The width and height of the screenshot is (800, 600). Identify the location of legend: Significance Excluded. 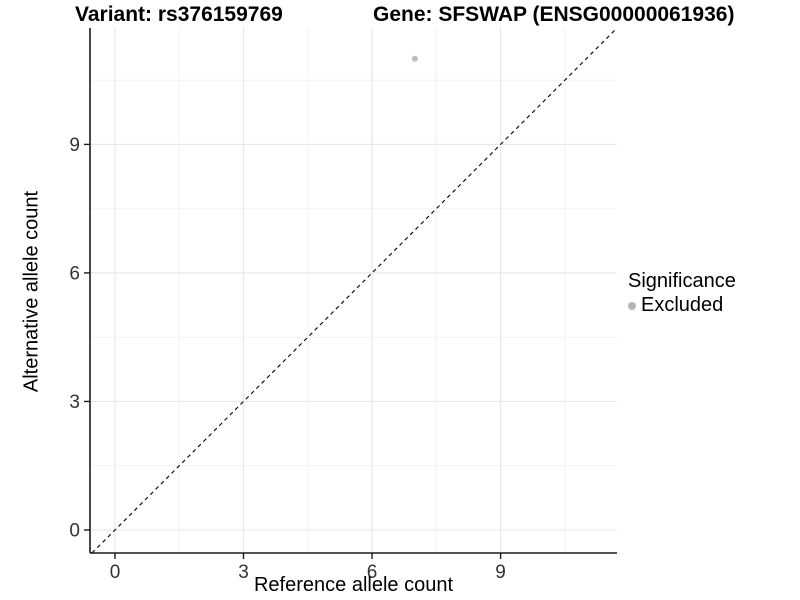
(682, 293).